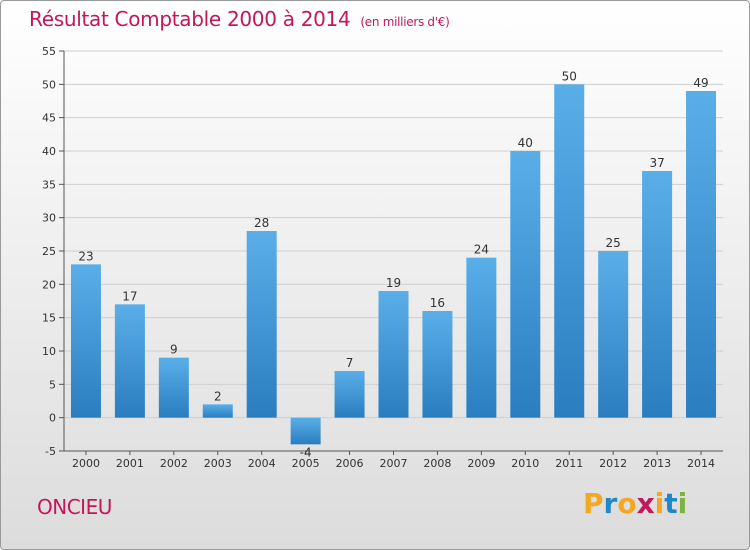 The height and width of the screenshot is (550, 750). What do you see at coordinates (49, 184) in the screenshot?
I see `y-tick-label: 35` at bounding box center [49, 184].